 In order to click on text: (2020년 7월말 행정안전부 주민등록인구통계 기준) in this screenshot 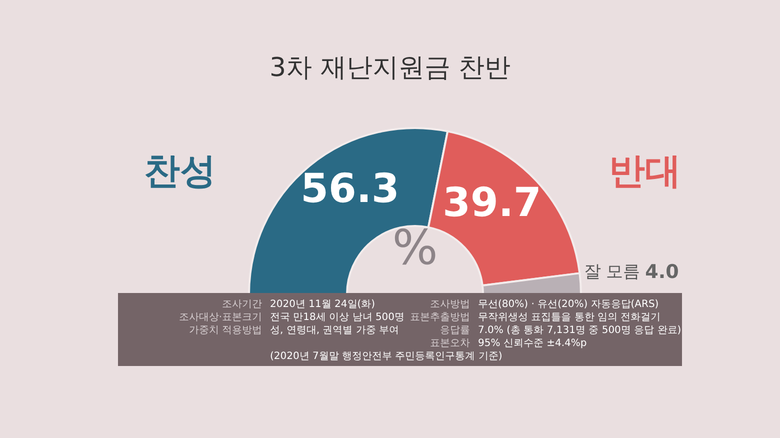, I will do `click(386, 356)`.